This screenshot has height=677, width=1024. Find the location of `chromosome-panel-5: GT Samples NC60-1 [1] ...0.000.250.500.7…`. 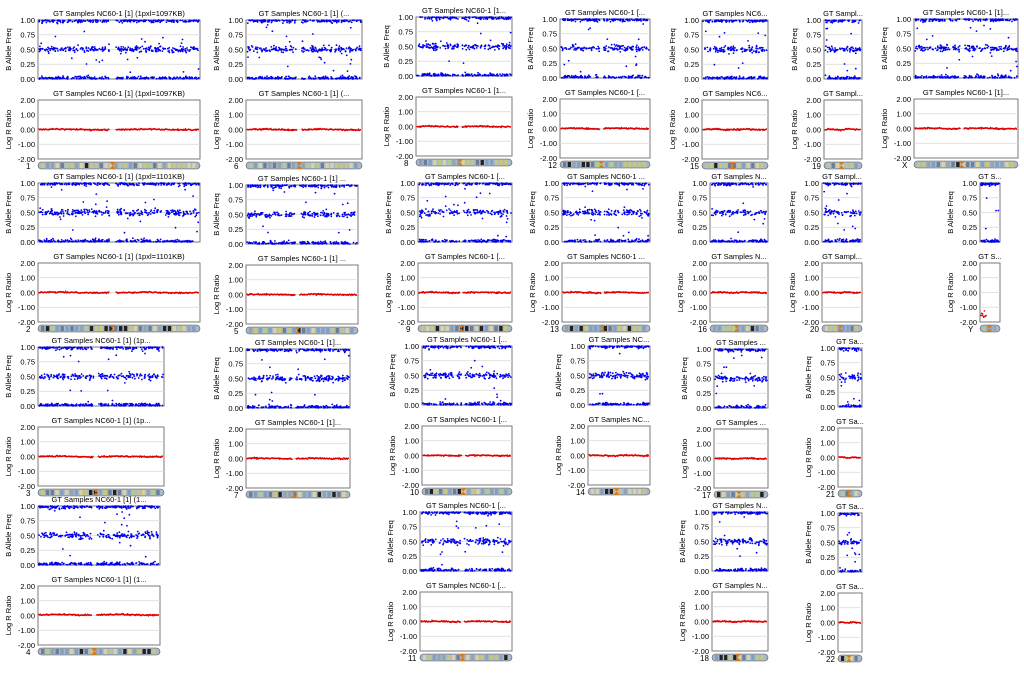

chromosome-panel-5: GT Samples NC60-1 [1] ...0.000.250.500.7… is located at coordinates (285, 255).